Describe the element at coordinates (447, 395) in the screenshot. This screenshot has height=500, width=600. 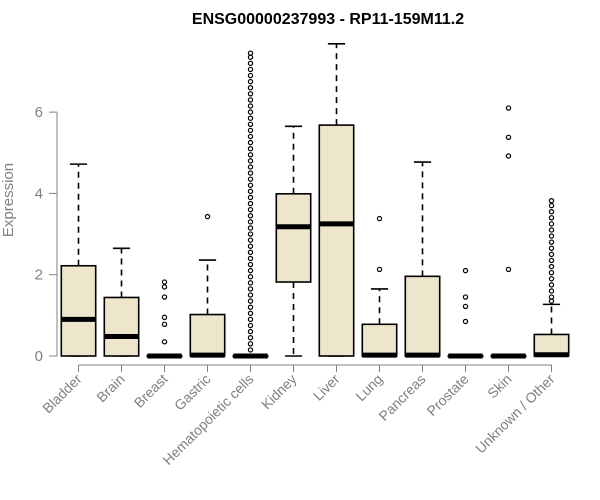
I see `x-tick-label: Prostate` at that location.